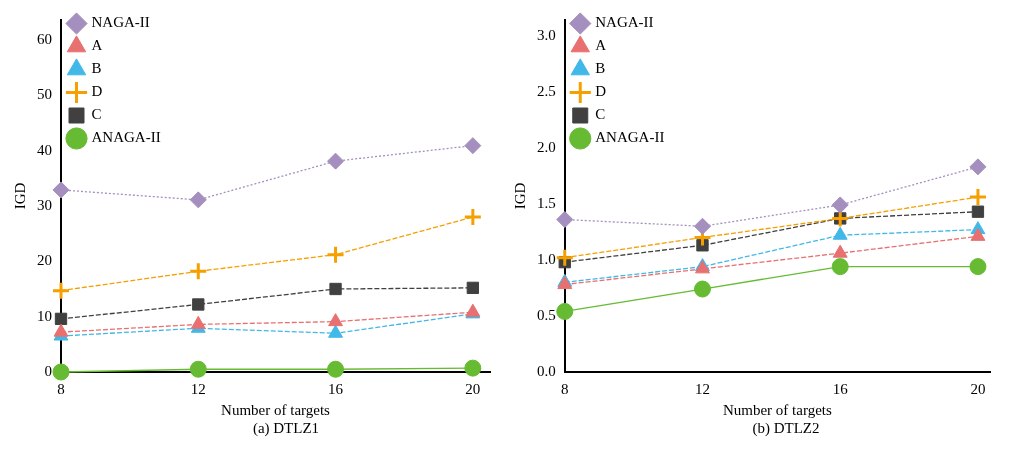 This screenshot has height=457, width=1016. Describe the element at coordinates (546, 90) in the screenshot. I see `y-tick-label: 2.5` at that location.